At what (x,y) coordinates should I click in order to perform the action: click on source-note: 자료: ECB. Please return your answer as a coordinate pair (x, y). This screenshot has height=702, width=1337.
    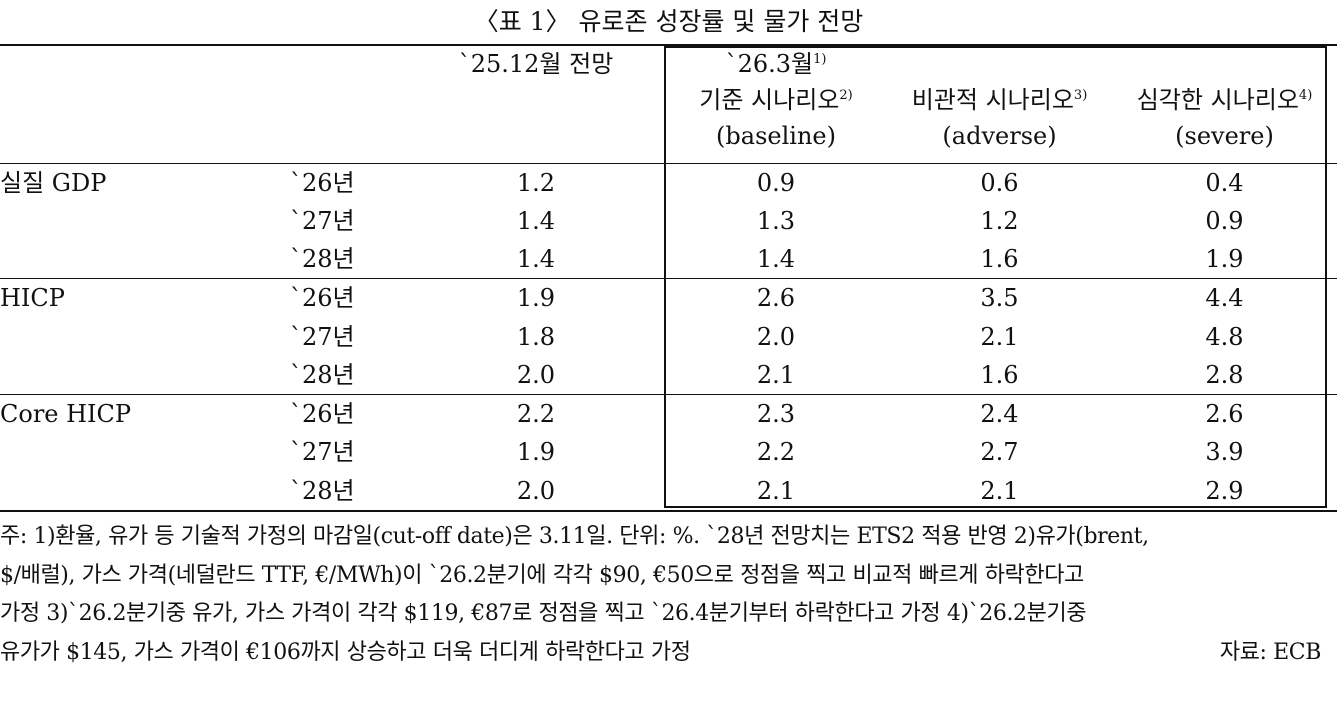
    Looking at the image, I should click on (1270, 652).